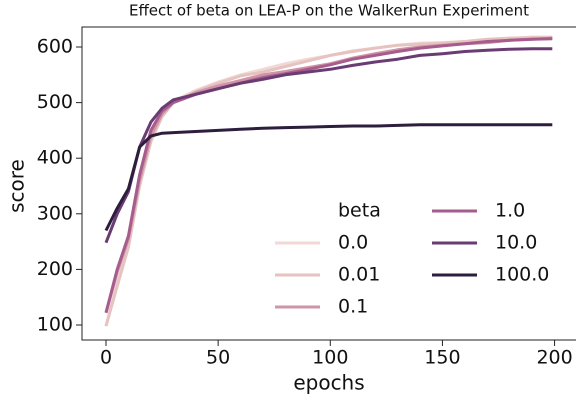 The width and height of the screenshot is (576, 400). What do you see at coordinates (17, 186) in the screenshot?
I see `y-axis-label: score` at bounding box center [17, 186].